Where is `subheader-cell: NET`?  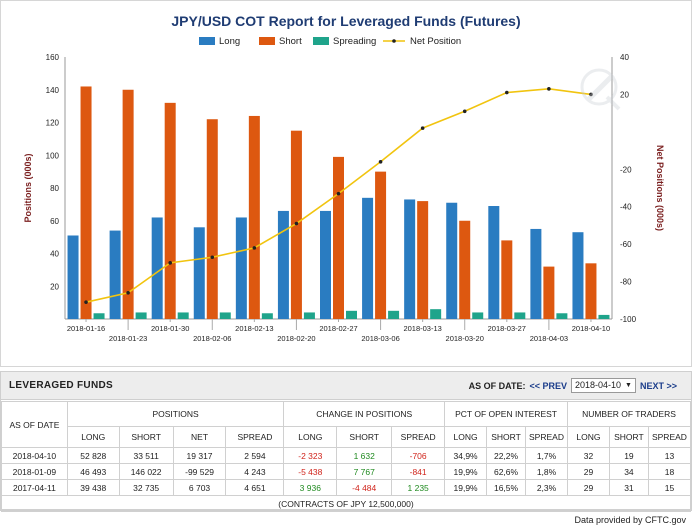
subheader-cell: NET is located at coordinates (199, 437).